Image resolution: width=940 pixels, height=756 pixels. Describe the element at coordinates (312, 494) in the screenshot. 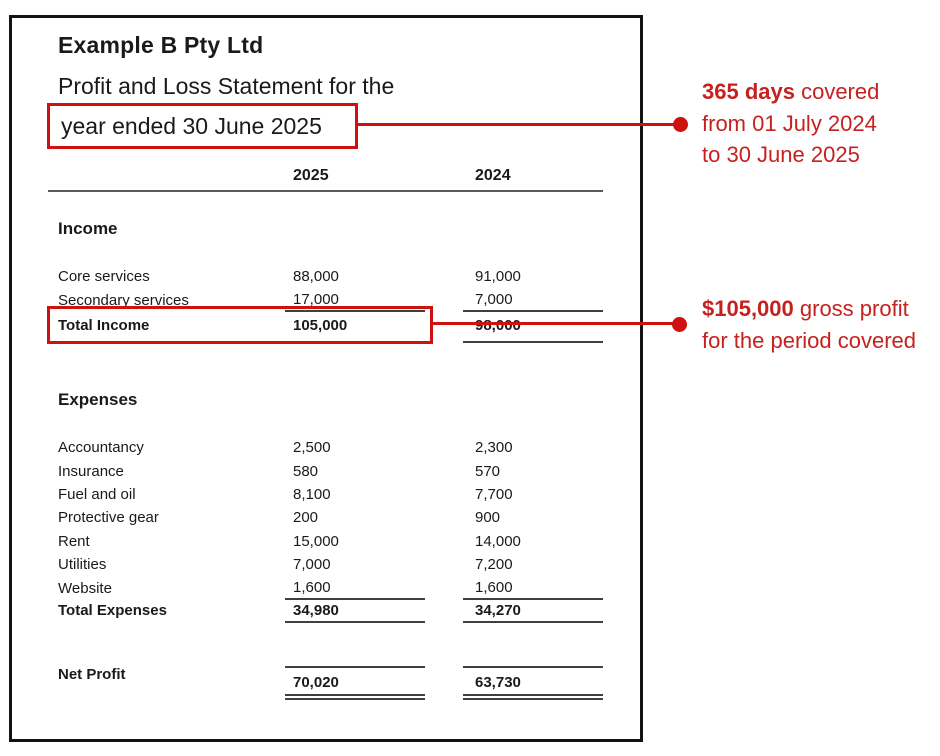

I see `value-2025: 8,100` at that location.